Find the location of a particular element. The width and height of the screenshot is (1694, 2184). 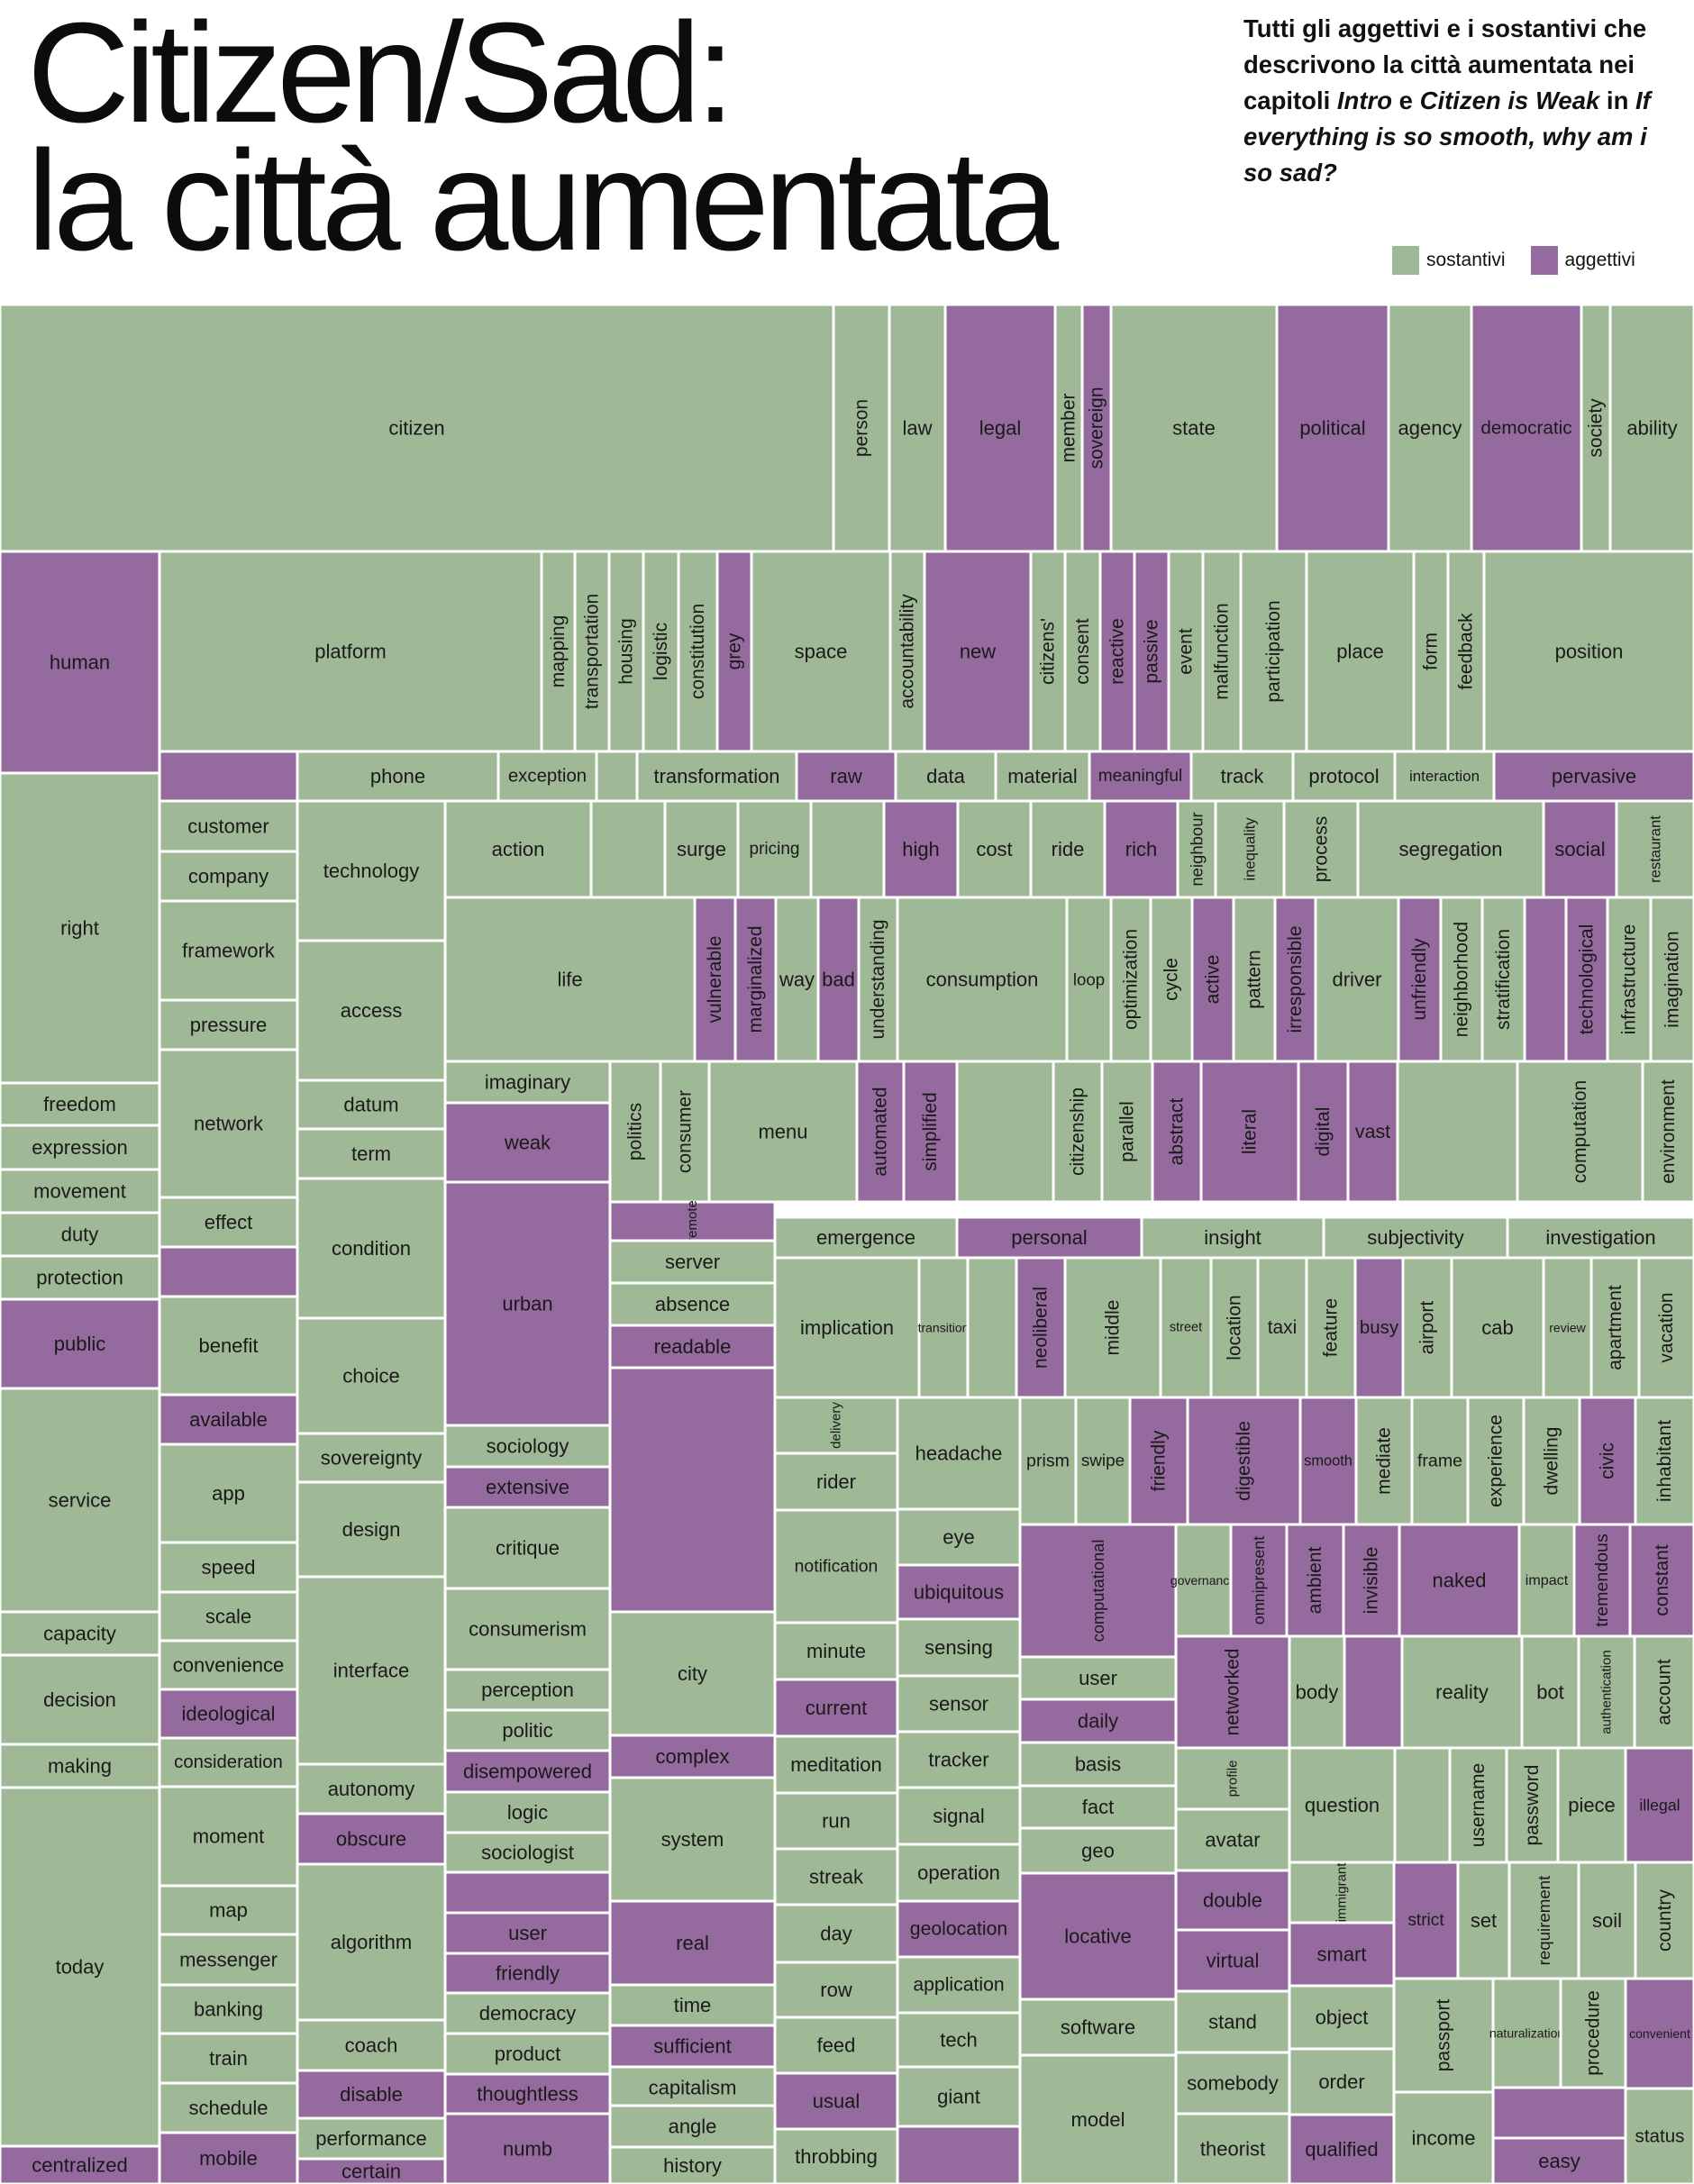

treemap-cell-driver: driver is located at coordinates (1357, 980).